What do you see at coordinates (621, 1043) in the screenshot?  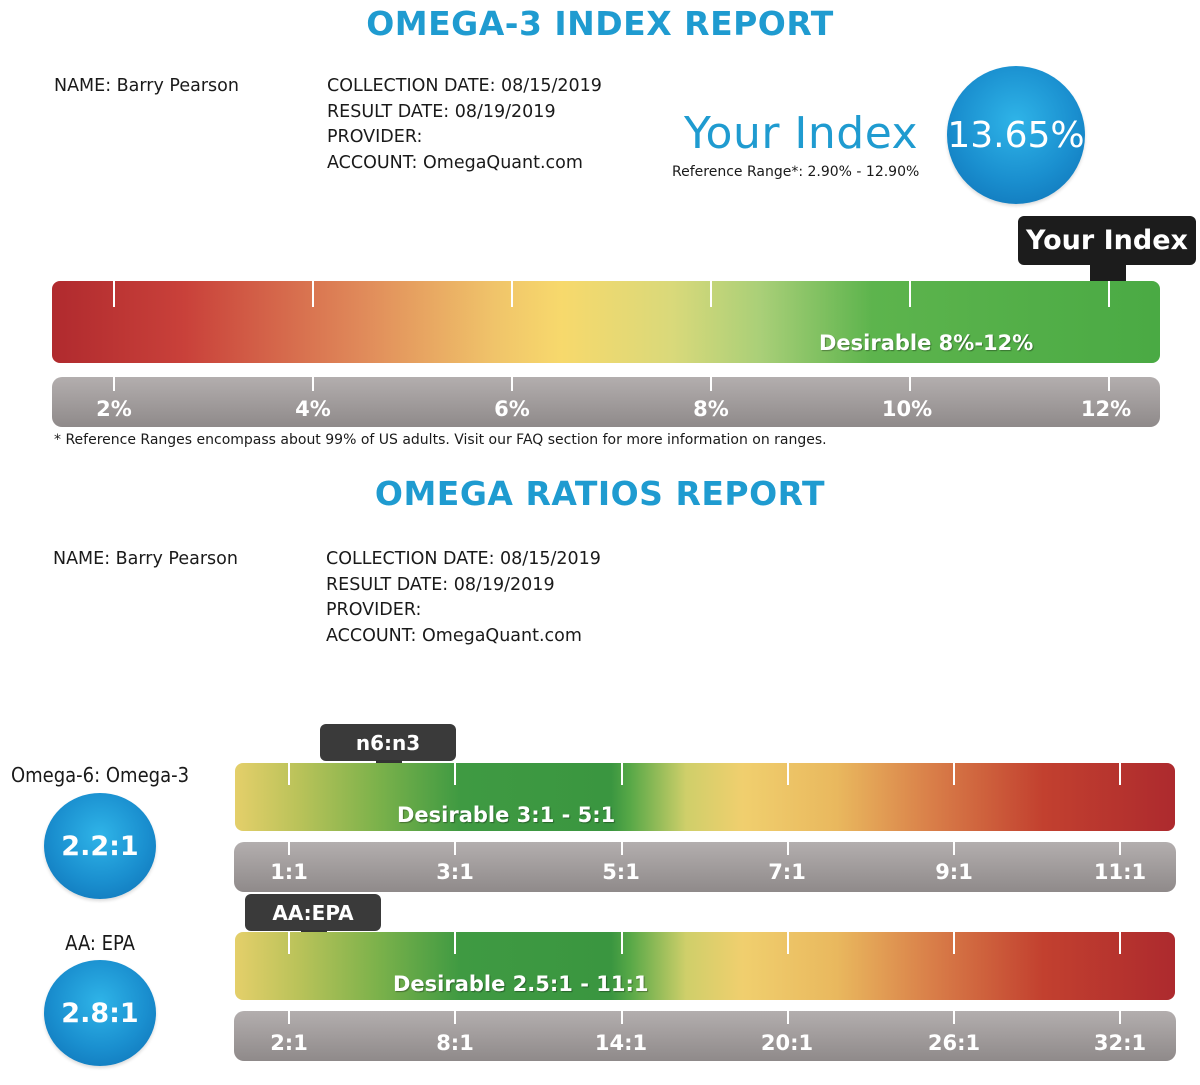 I see `aaepa-scale-label: 14:1` at bounding box center [621, 1043].